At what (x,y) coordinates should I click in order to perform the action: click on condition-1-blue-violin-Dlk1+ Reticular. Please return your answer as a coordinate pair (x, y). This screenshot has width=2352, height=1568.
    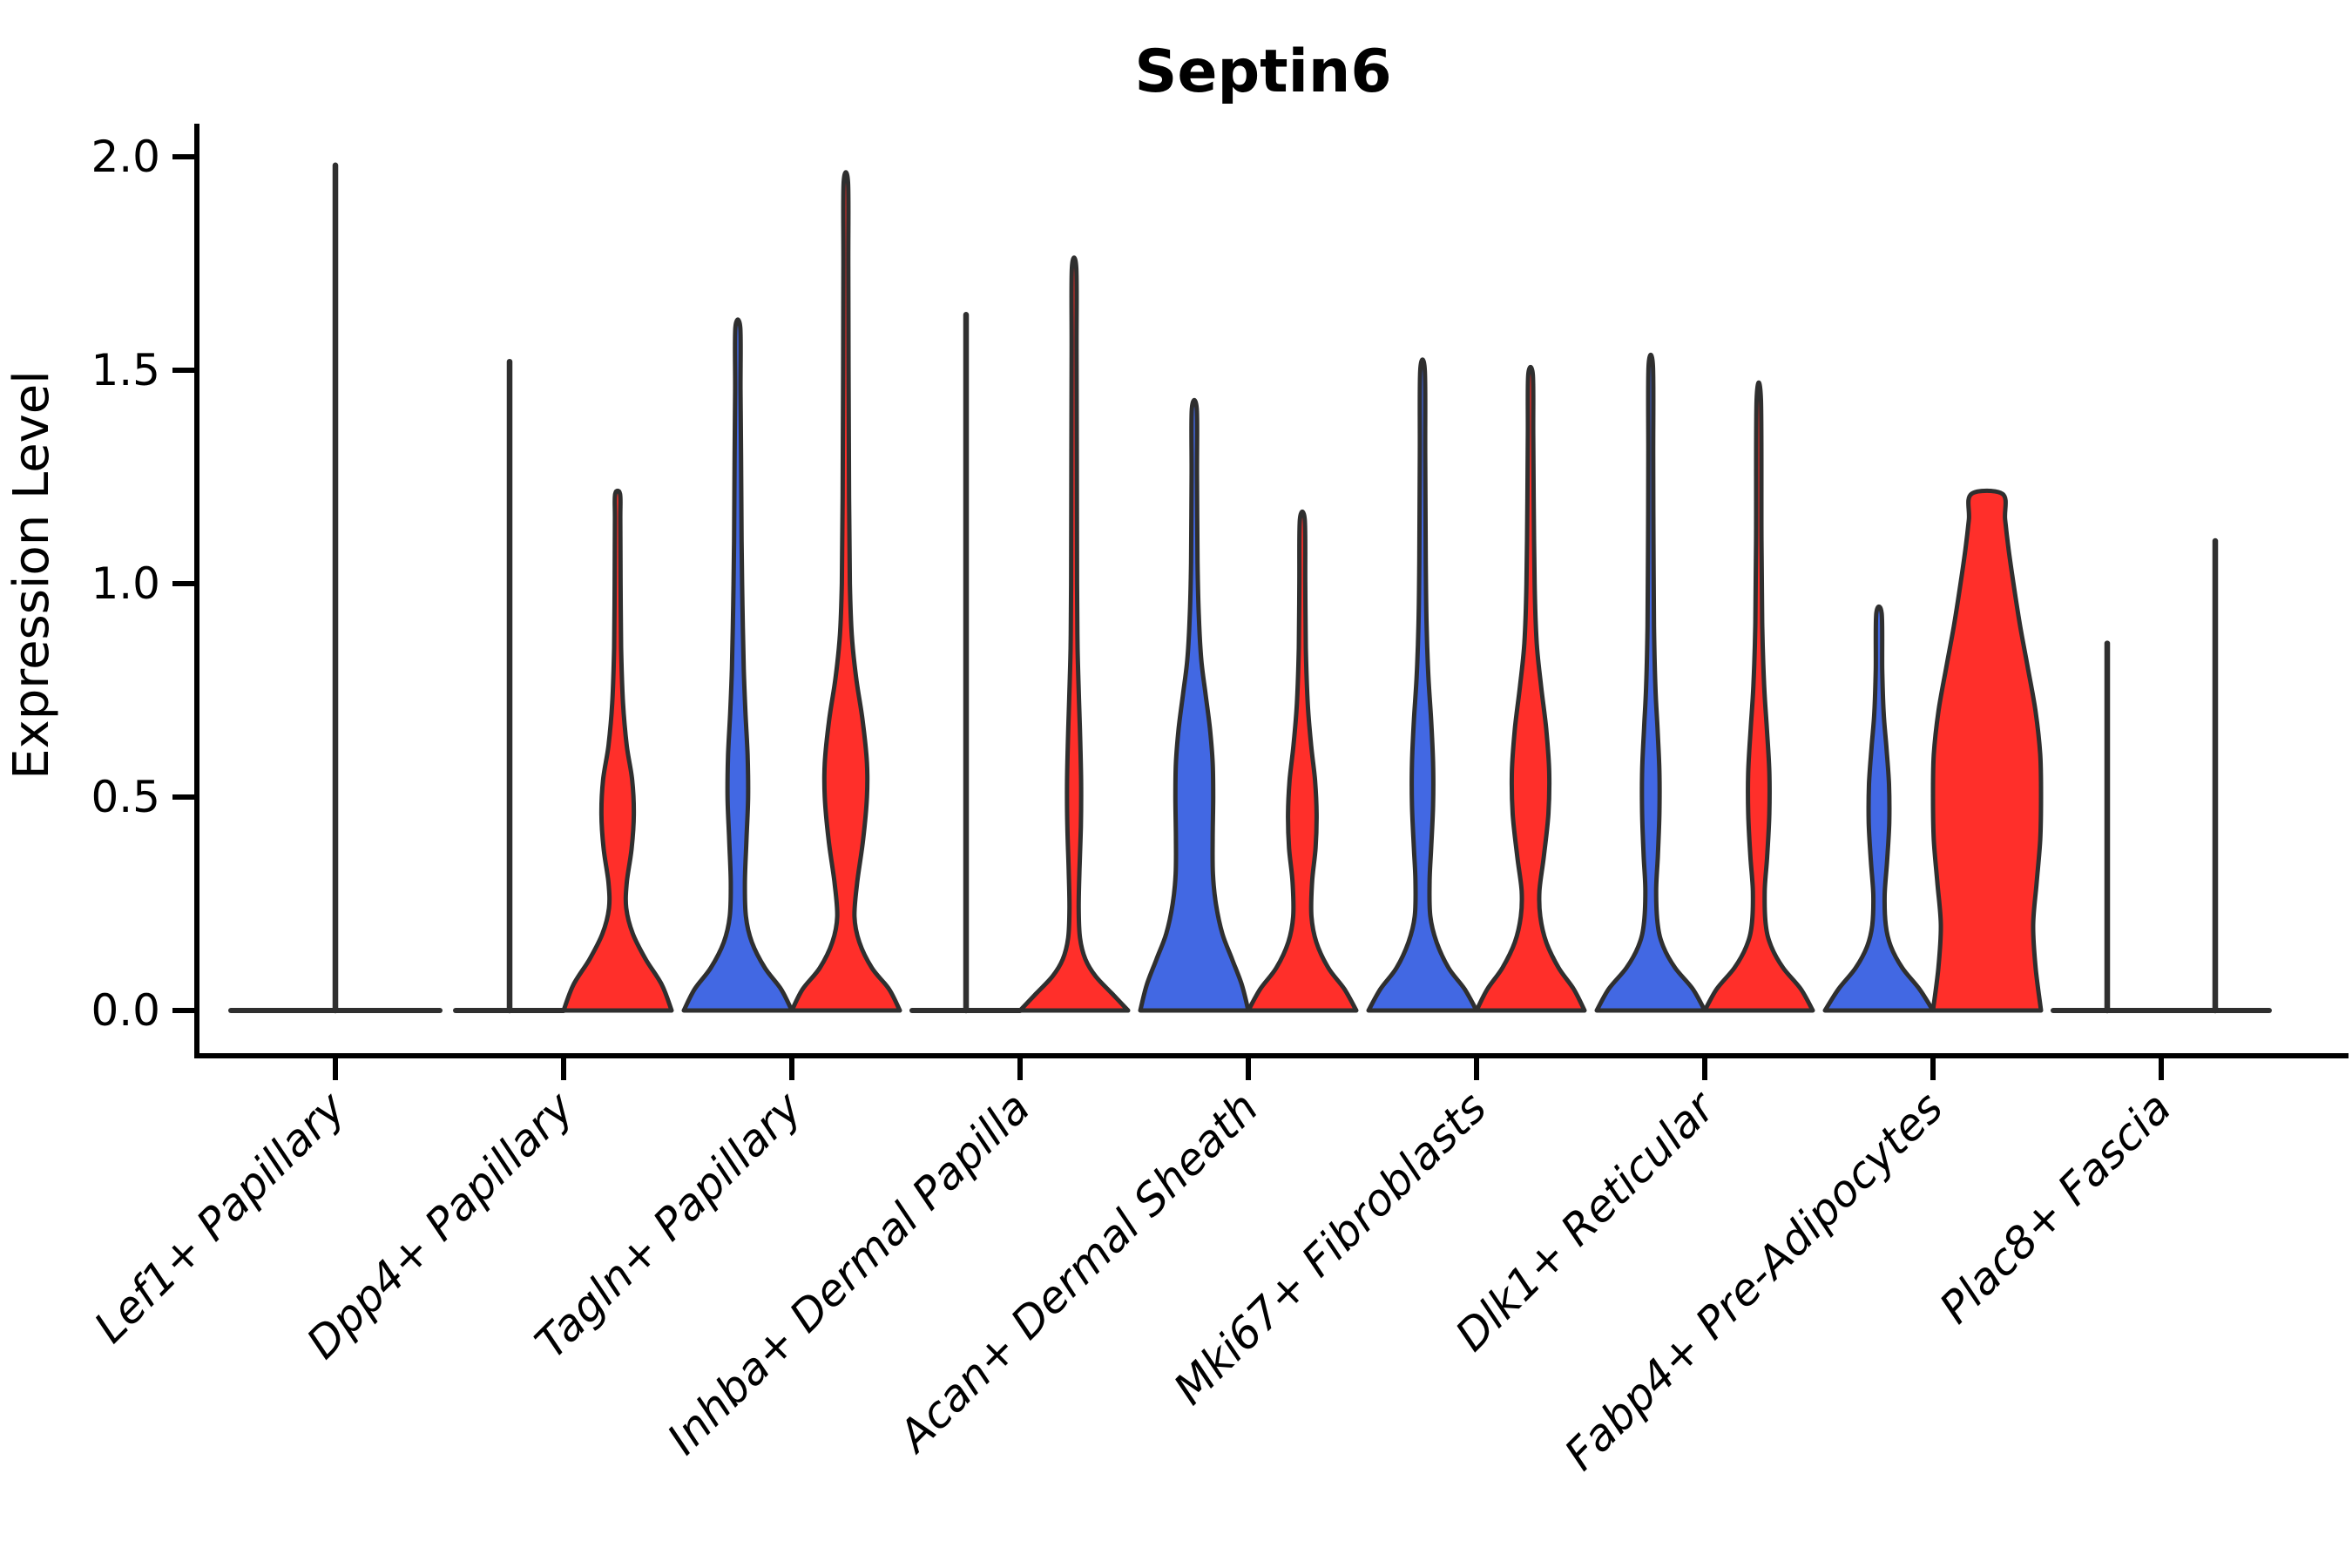
    Looking at the image, I should click on (1650, 682).